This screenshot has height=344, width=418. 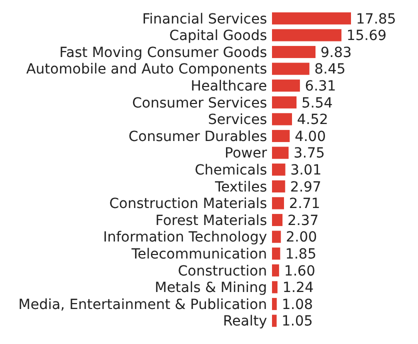 What do you see at coordinates (366, 36) in the screenshot?
I see `data-label: 15.69` at bounding box center [366, 36].